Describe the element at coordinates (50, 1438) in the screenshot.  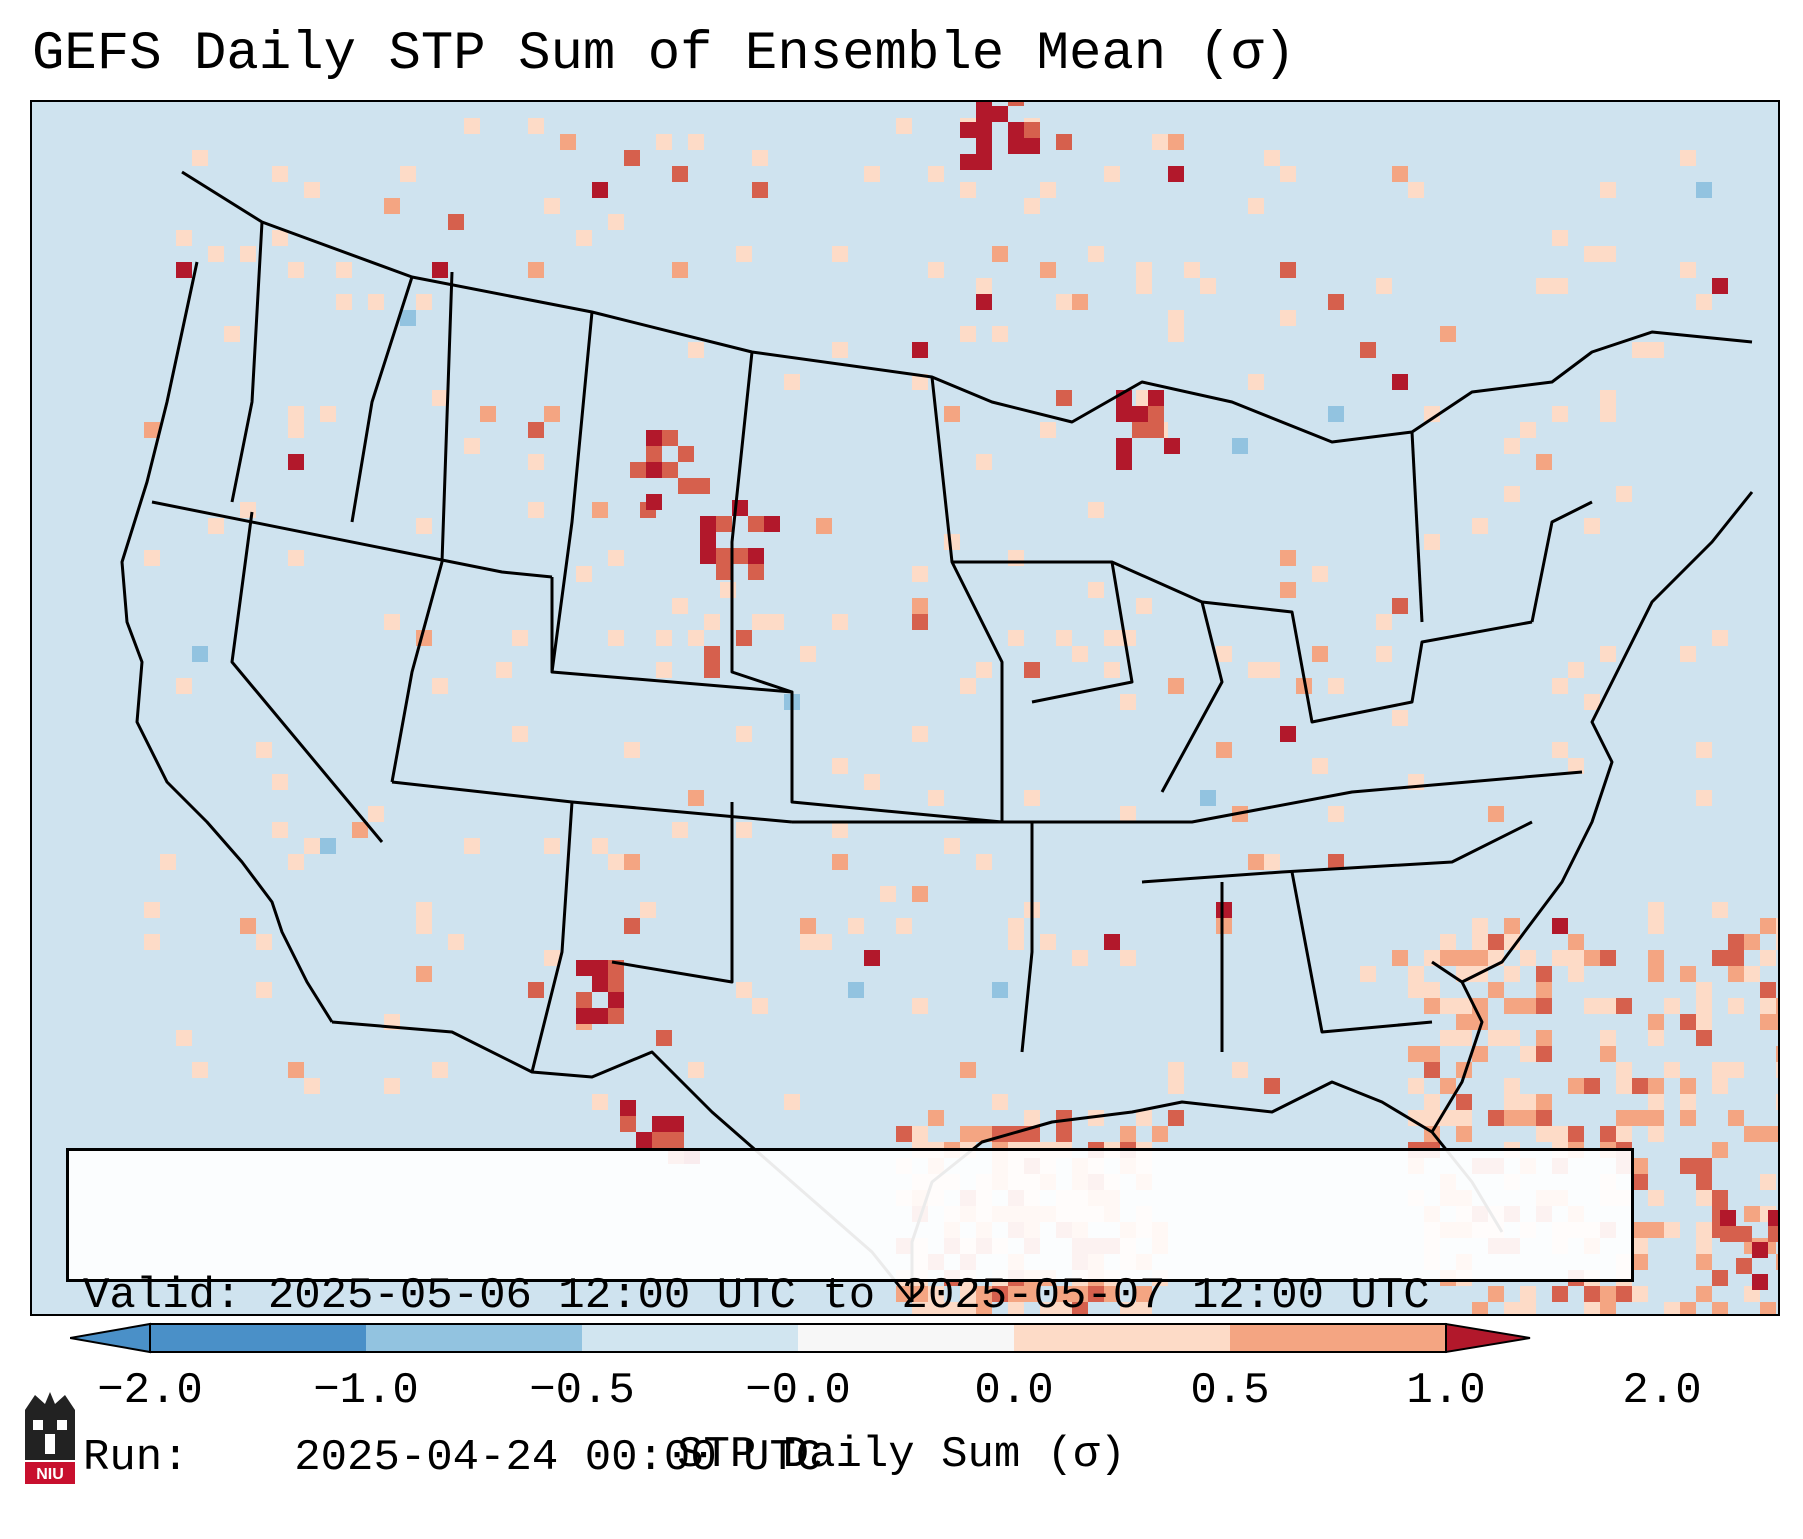
I see `niu-logo-icon: NIU` at that location.